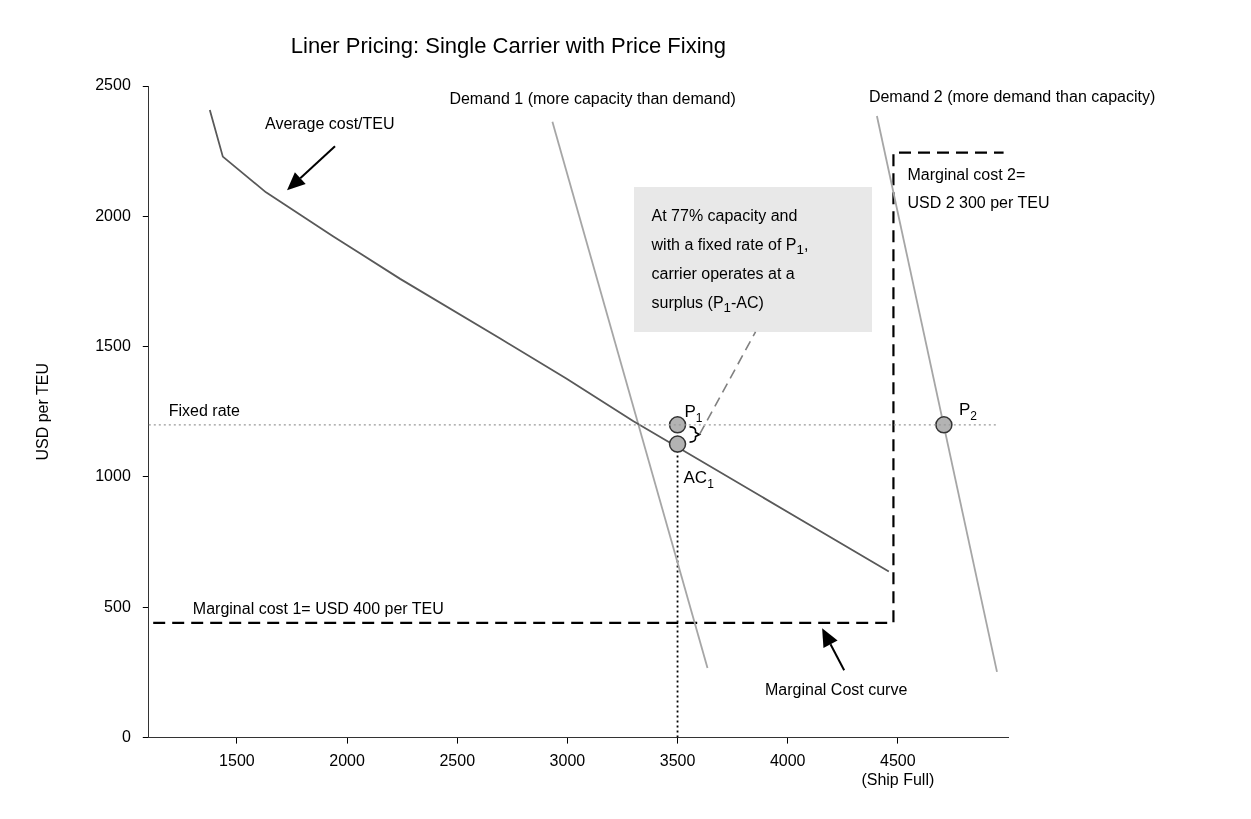 Image resolution: width=1251 pixels, height=819 pixels. What do you see at coordinates (237, 760) in the screenshot?
I see `x-tick-label: 1500` at bounding box center [237, 760].